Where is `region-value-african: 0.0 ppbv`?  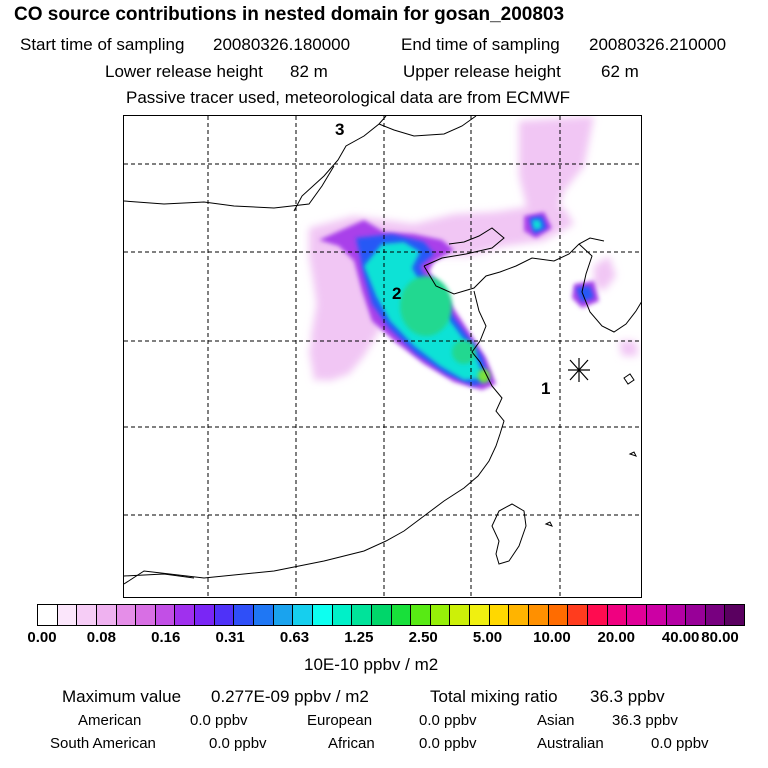
region-value-african: 0.0 ppbv is located at coordinates (448, 743).